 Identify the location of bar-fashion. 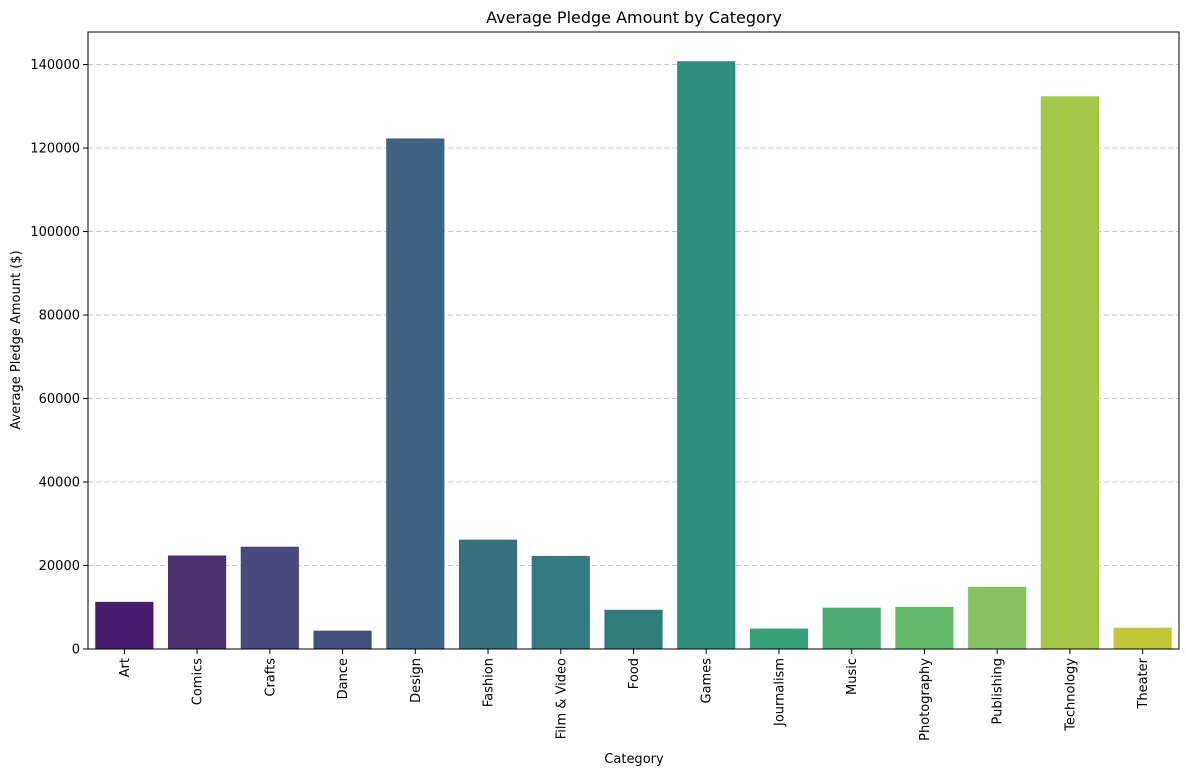
(488, 594).